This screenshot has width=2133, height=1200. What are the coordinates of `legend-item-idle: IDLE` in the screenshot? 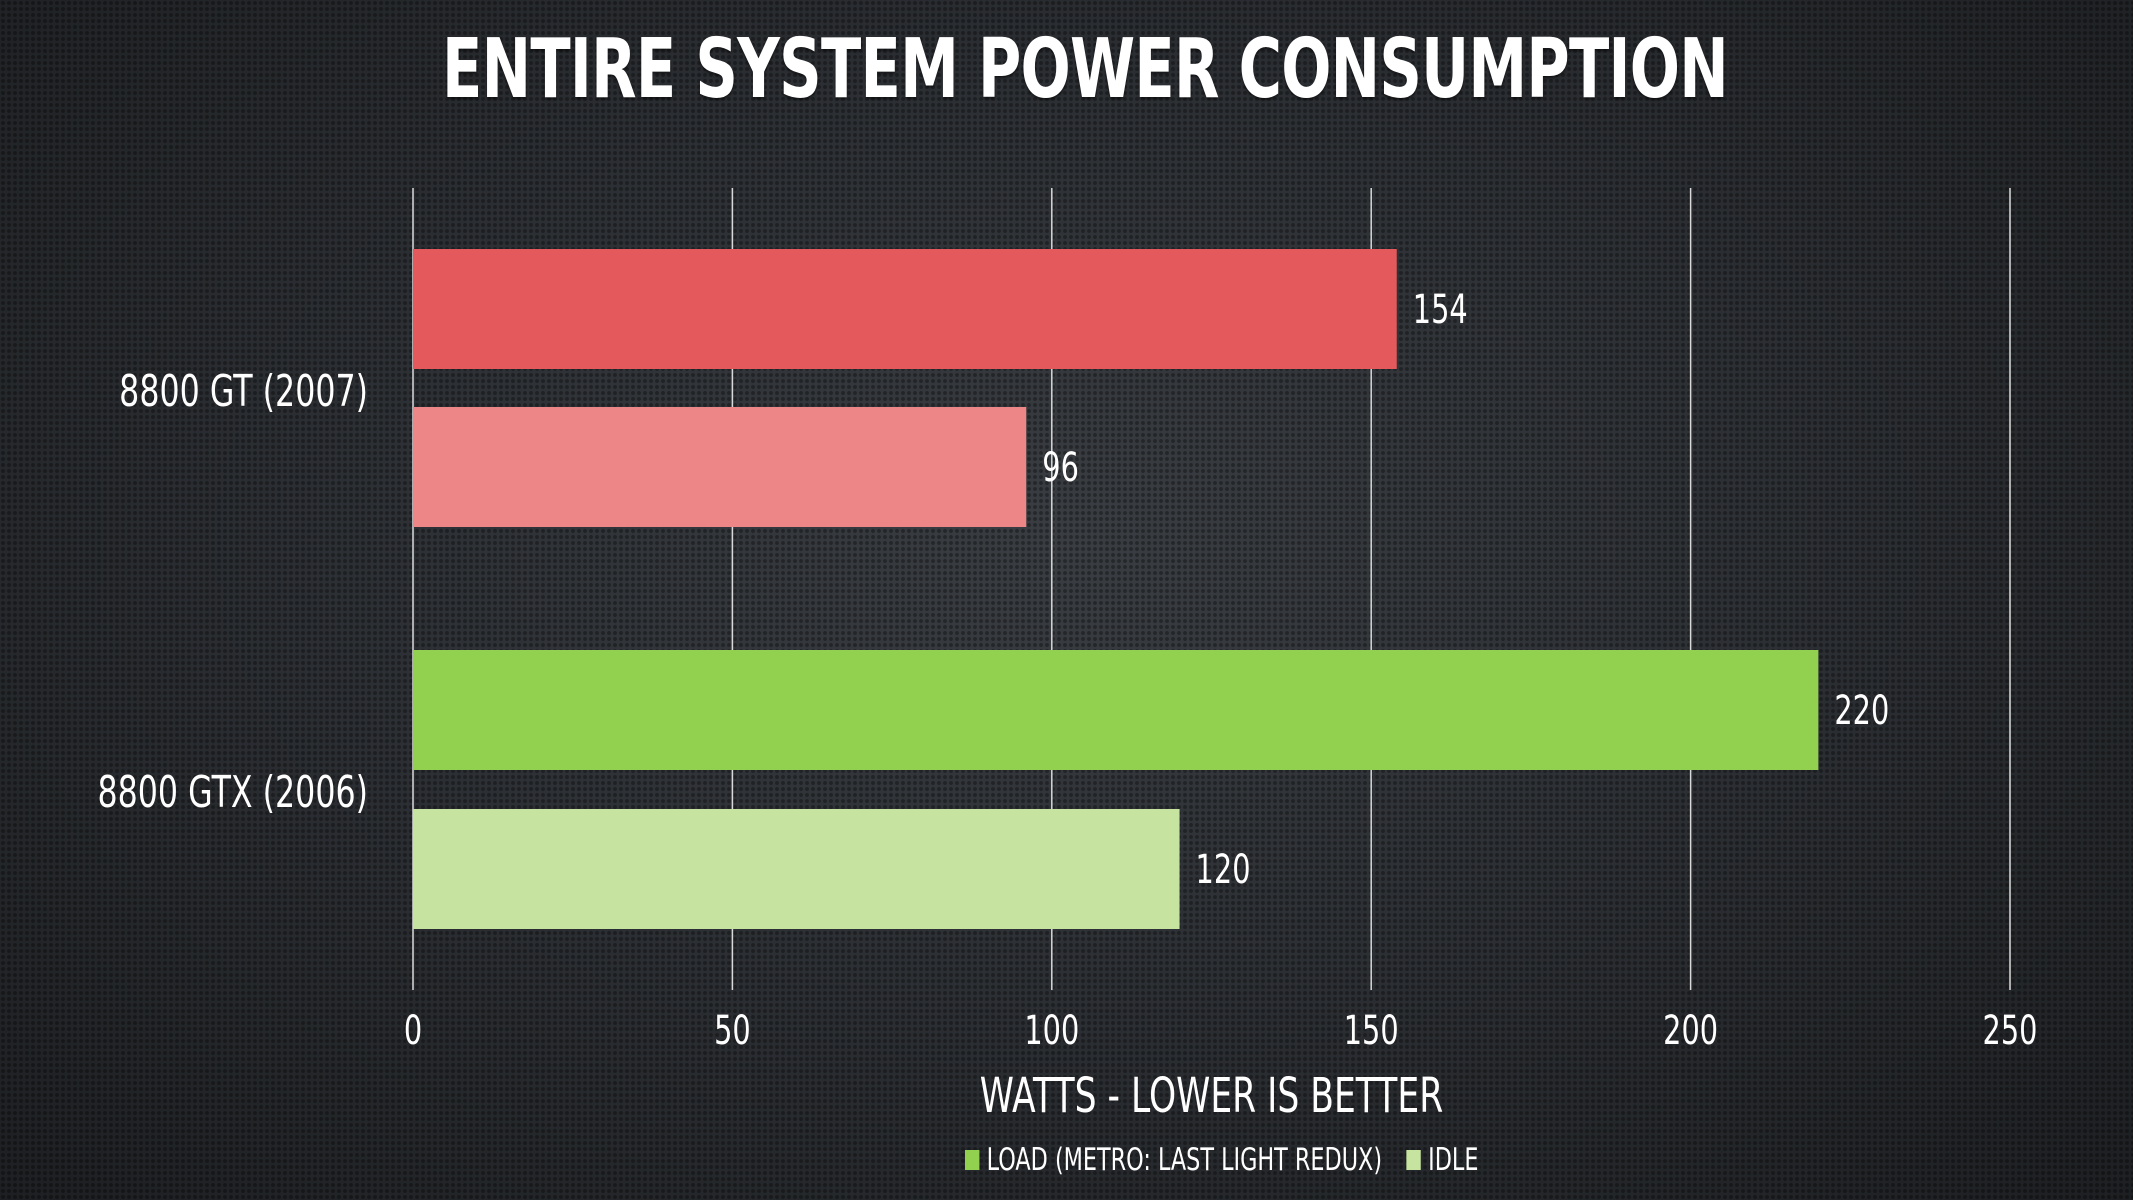 It's located at (1442, 1160).